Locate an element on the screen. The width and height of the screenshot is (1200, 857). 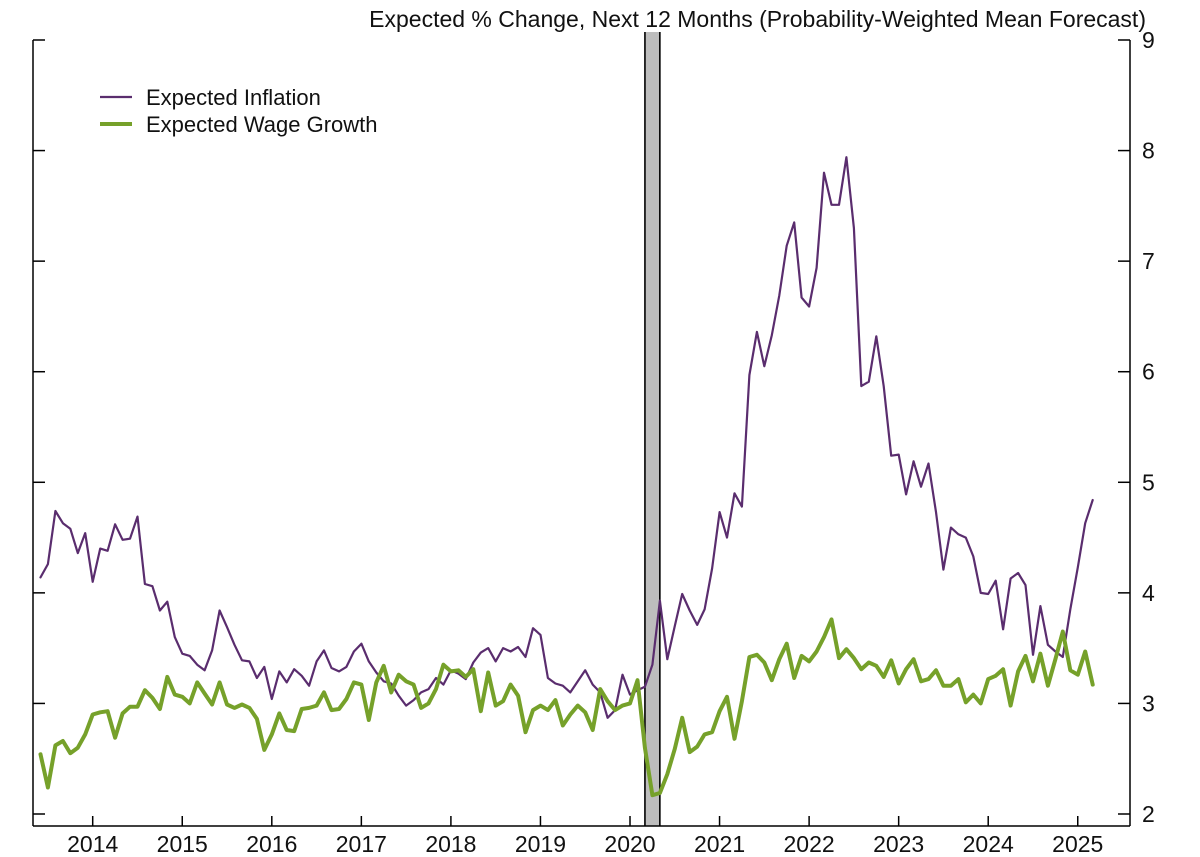
y-tick-label: 5 is located at coordinates (1148, 482).